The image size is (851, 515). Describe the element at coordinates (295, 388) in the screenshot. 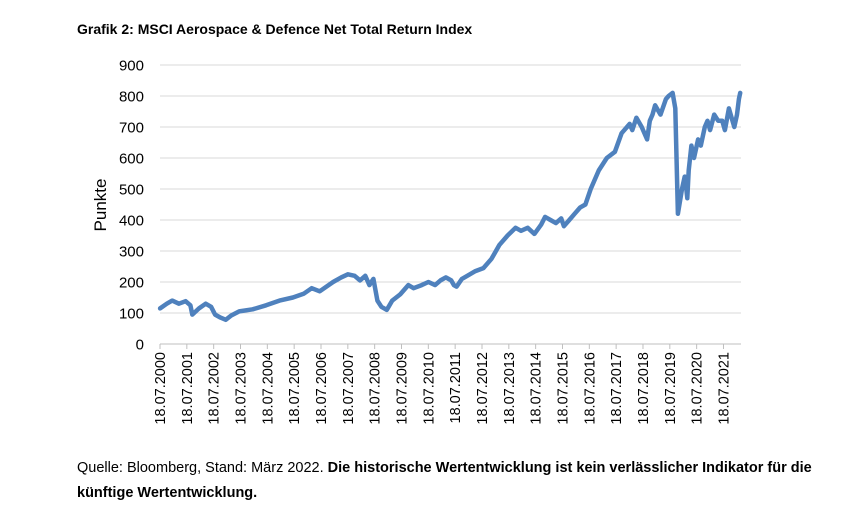

I see `x-tick-label: 18.07.2005` at that location.